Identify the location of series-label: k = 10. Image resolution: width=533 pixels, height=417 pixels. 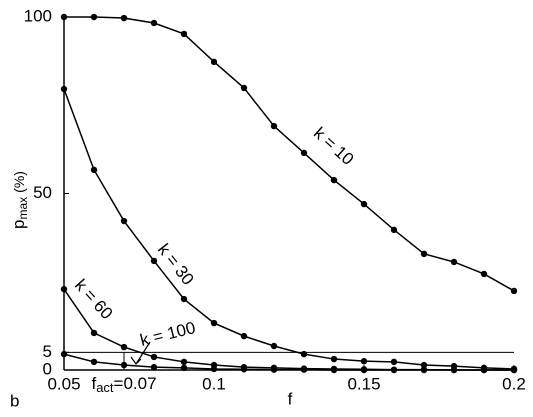
(333, 146).